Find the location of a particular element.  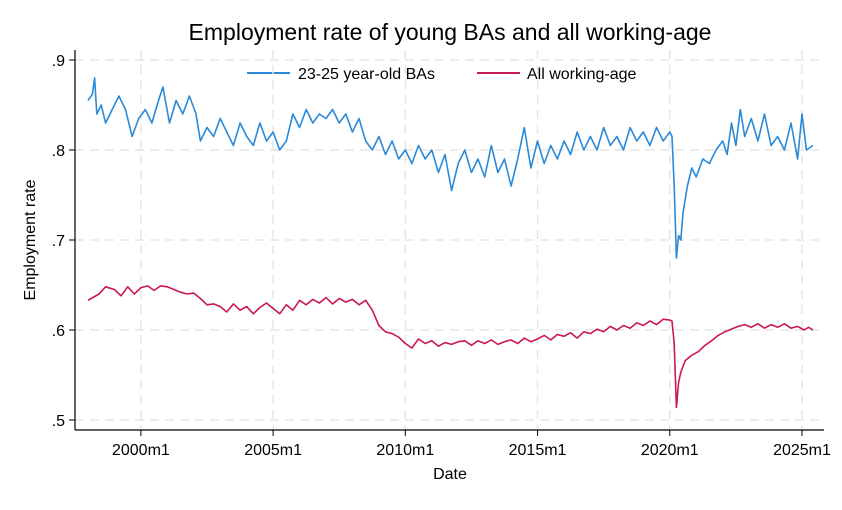

y-tick-label: .5 is located at coordinates (58, 421).